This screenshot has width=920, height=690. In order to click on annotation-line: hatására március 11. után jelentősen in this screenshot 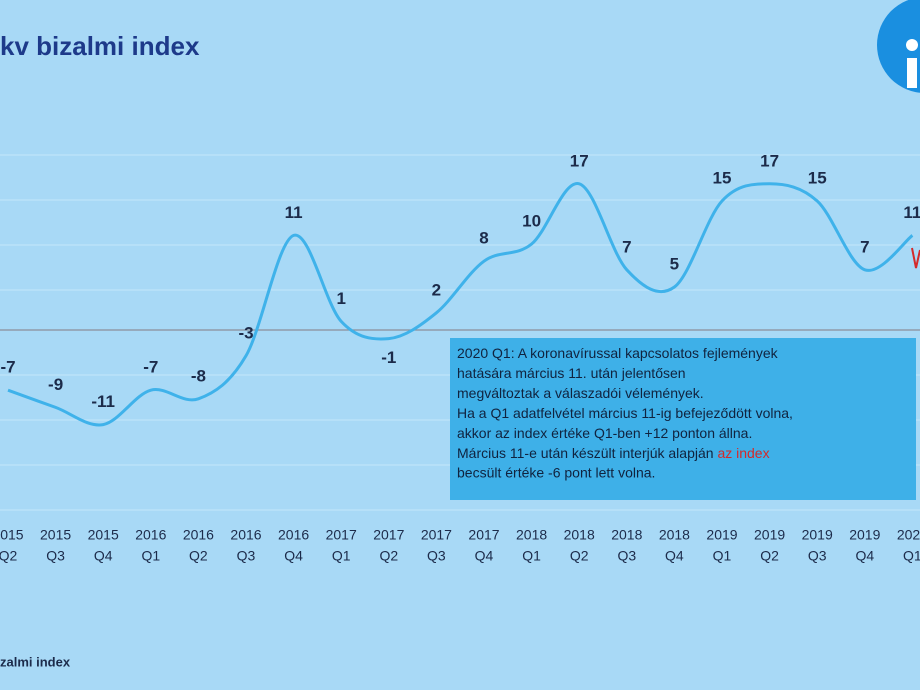, I will do `click(571, 373)`.